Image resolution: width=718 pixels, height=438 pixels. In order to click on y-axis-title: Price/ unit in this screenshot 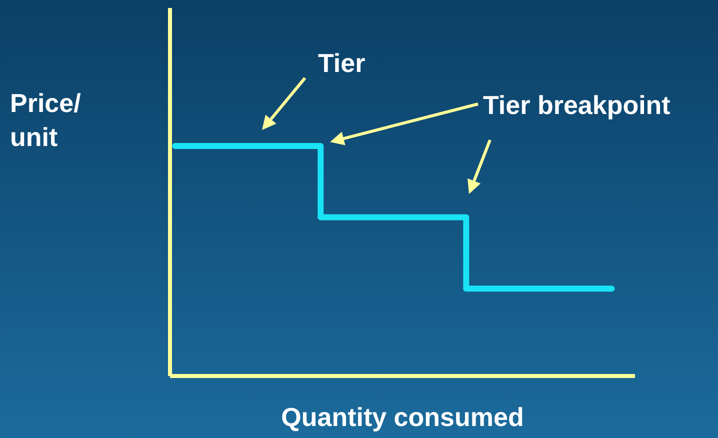, I will do `click(46, 120)`.